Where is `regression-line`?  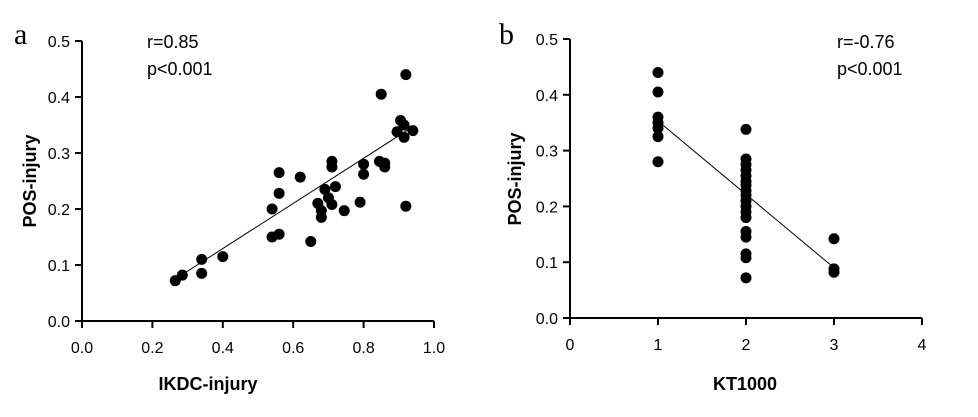 regression-line is located at coordinates (293, 203).